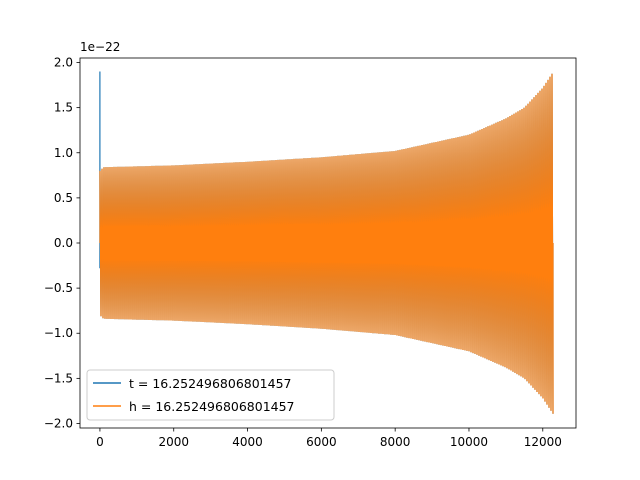 The width and height of the screenshot is (640, 480). Describe the element at coordinates (469, 442) in the screenshot. I see `x-tick-label: 10000` at that location.